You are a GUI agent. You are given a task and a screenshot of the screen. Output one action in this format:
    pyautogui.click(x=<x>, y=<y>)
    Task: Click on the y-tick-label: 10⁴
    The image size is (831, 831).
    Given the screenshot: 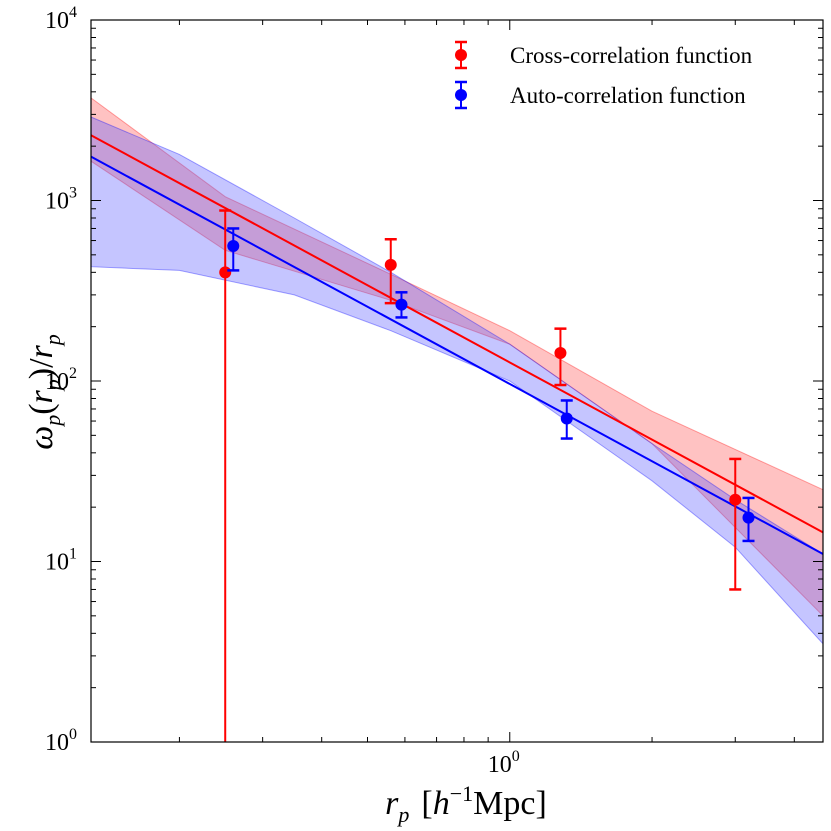 What is the action you would take?
    pyautogui.click(x=61, y=19)
    